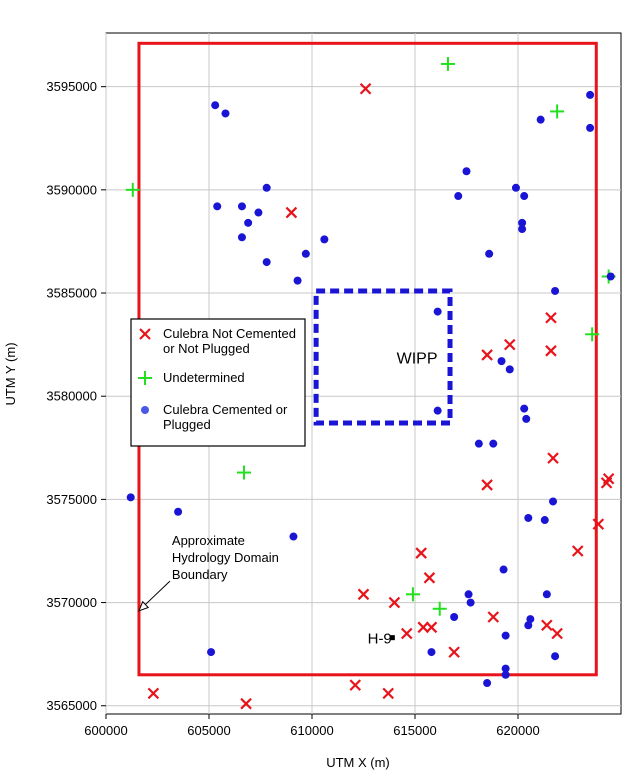 The width and height of the screenshot is (626, 782). I want to click on domain-boundary-arrowhead, so click(144, 606).